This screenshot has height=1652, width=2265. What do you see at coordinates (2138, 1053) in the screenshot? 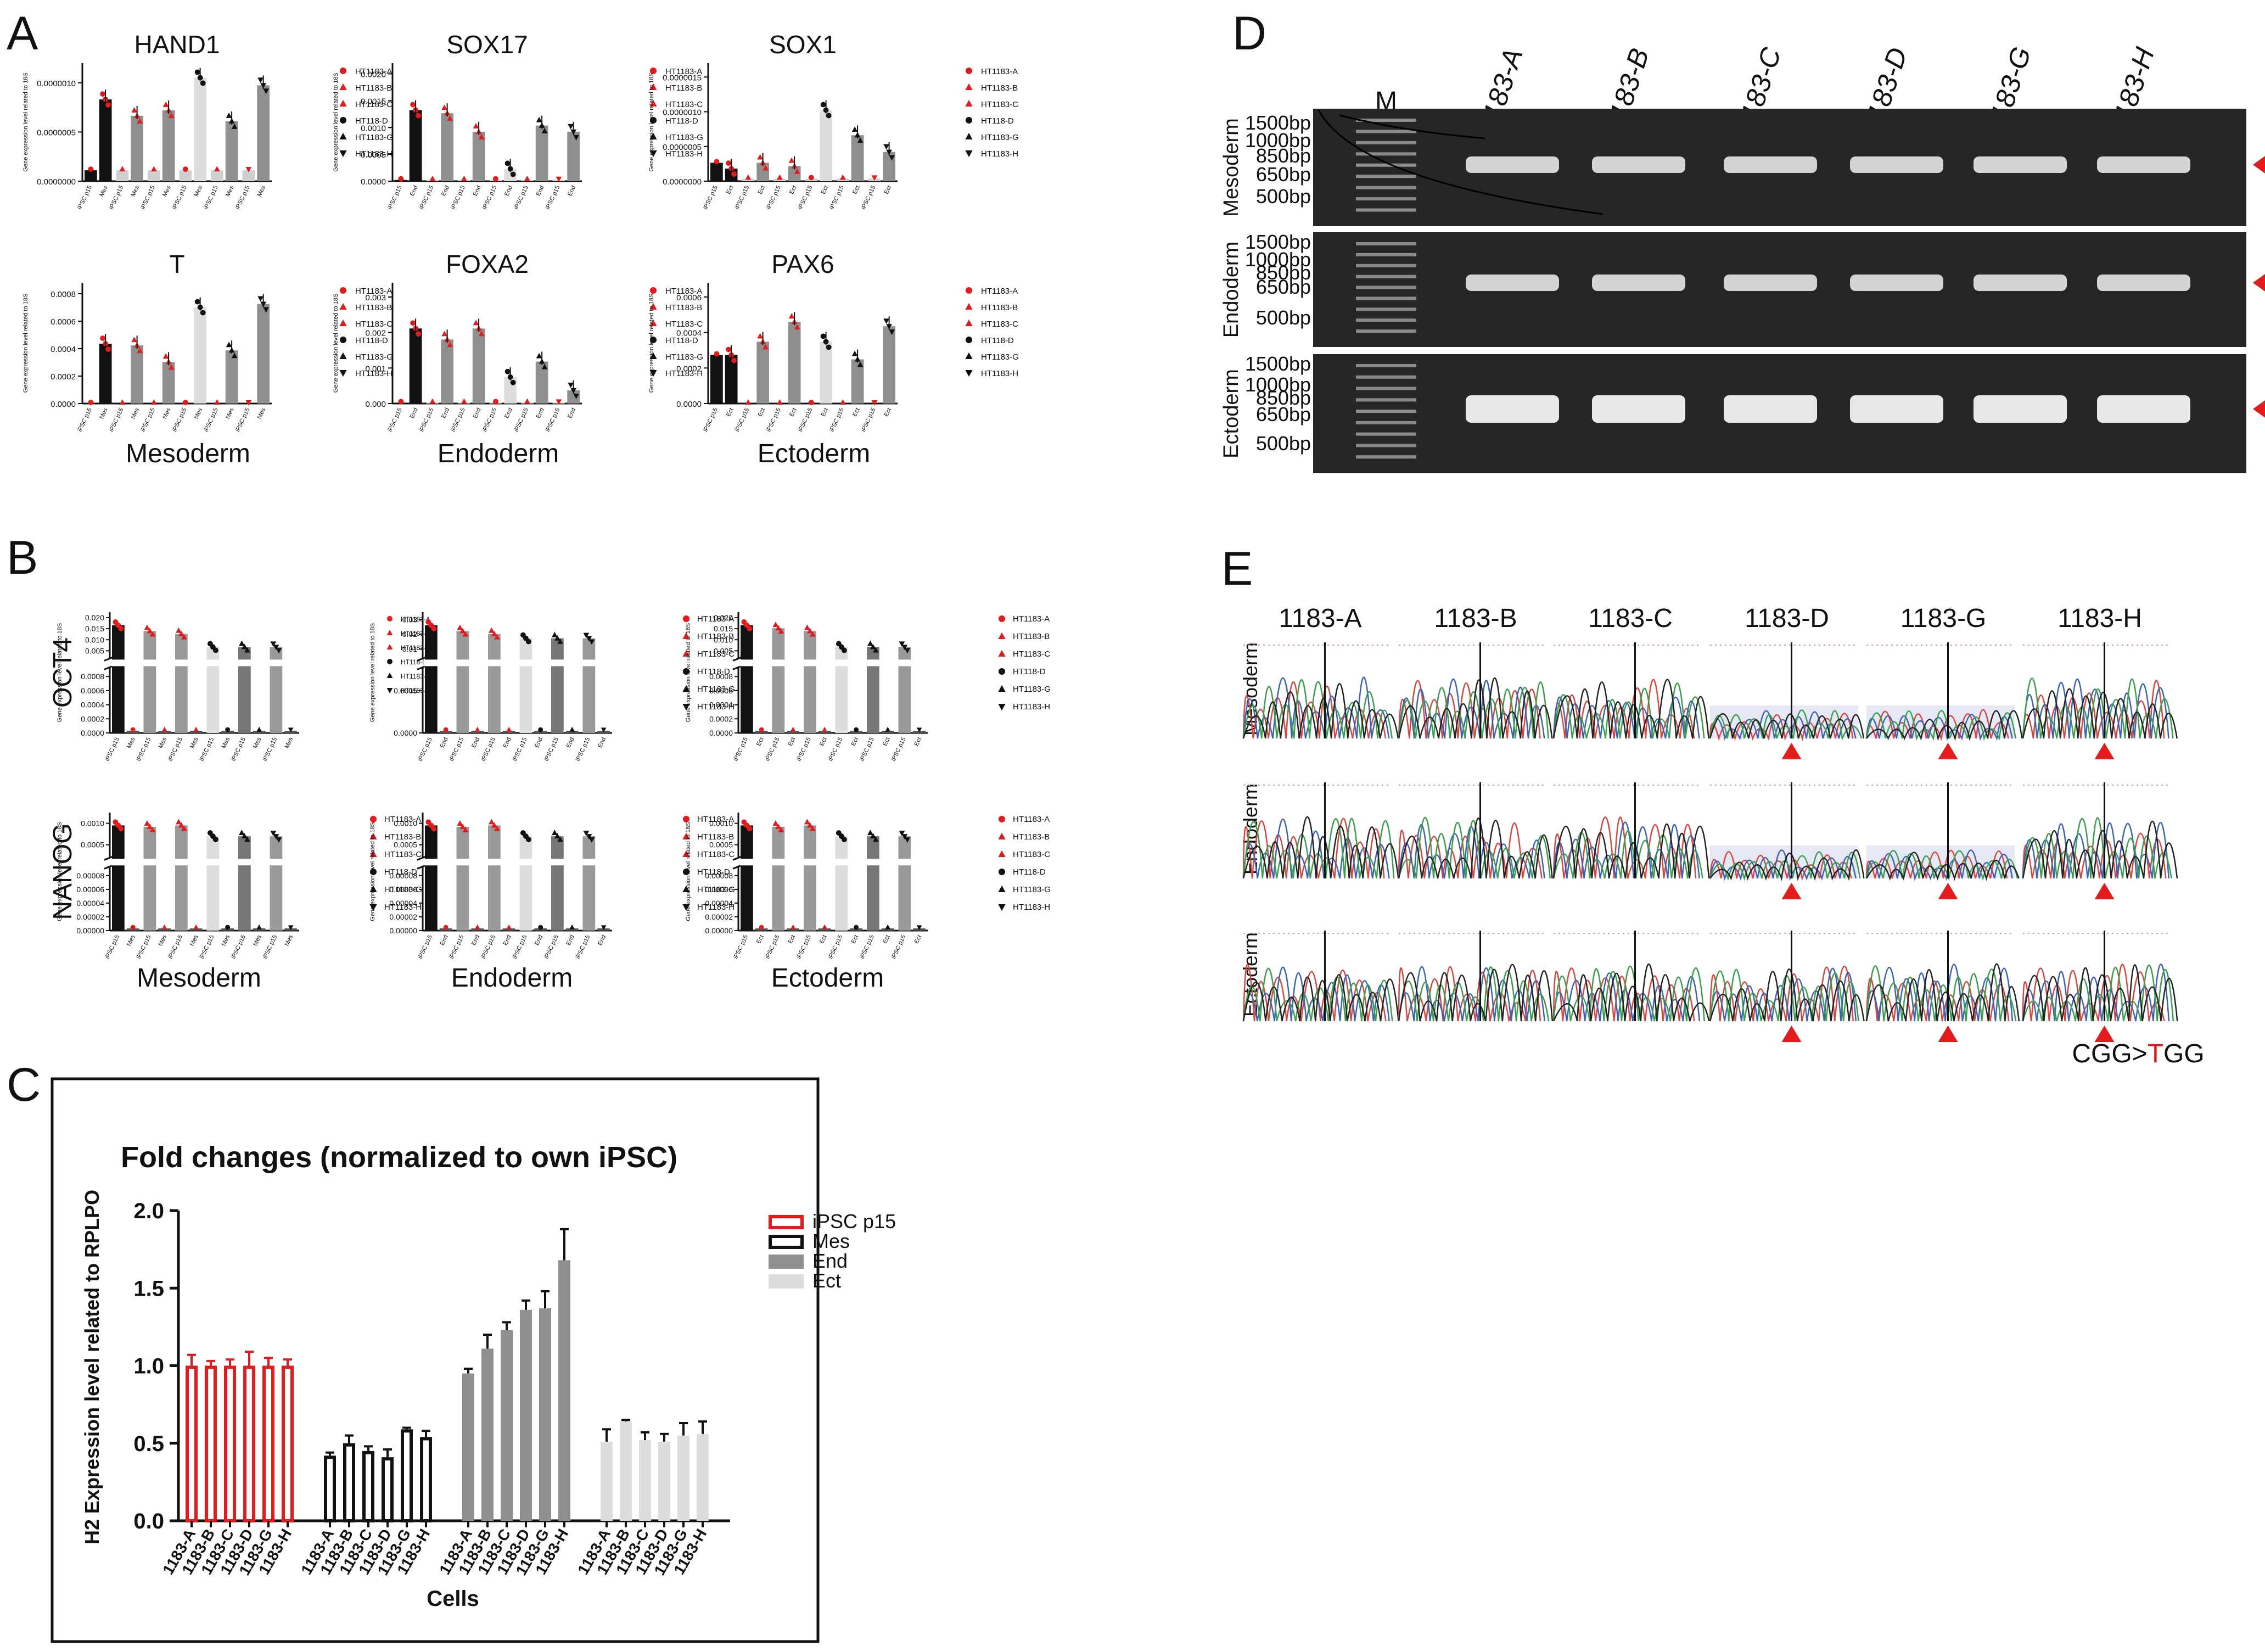
I see `mutation-label: CGG>TGG` at bounding box center [2138, 1053].